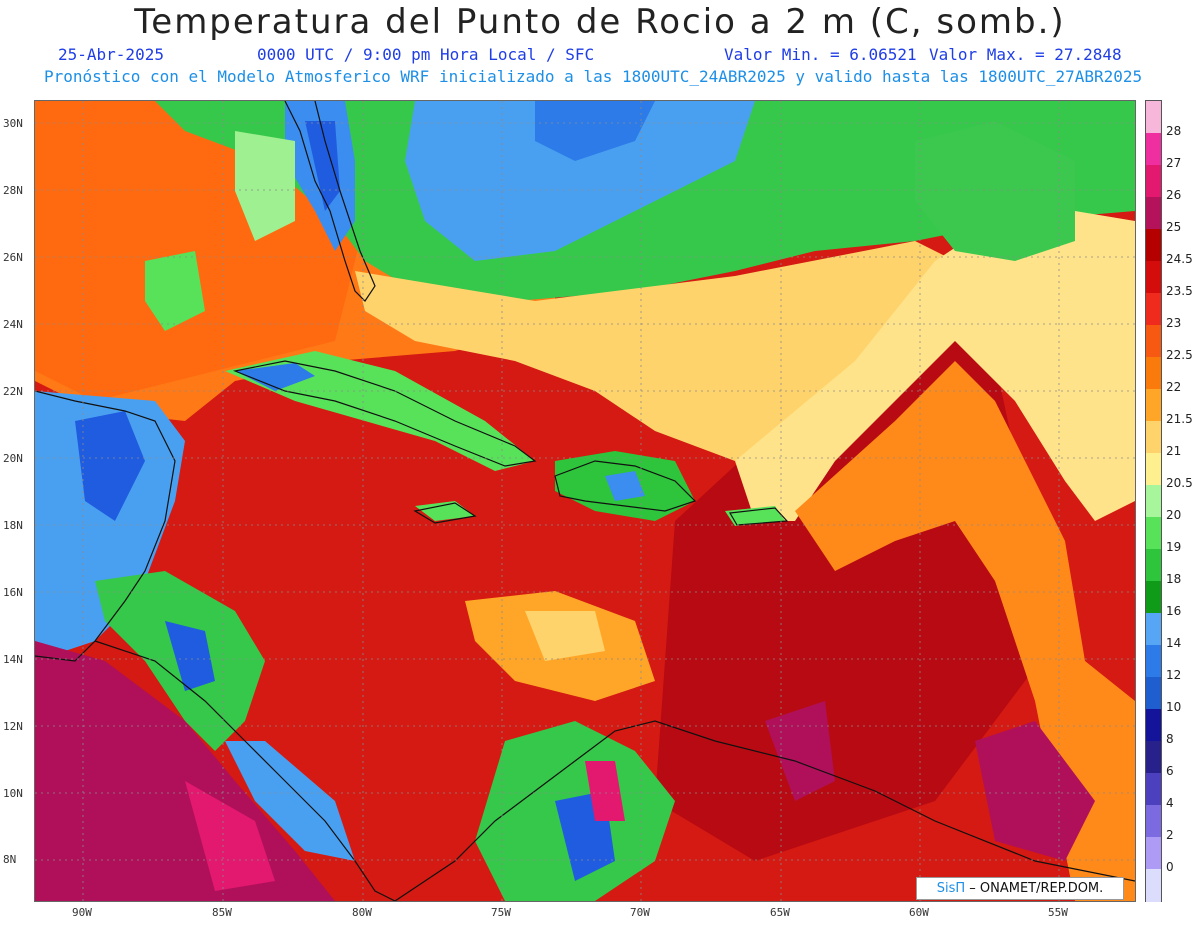 Image resolution: width=1200 pixels, height=927 pixels. Describe the element at coordinates (780, 912) in the screenshot. I see `lon-label: 65W` at that location.